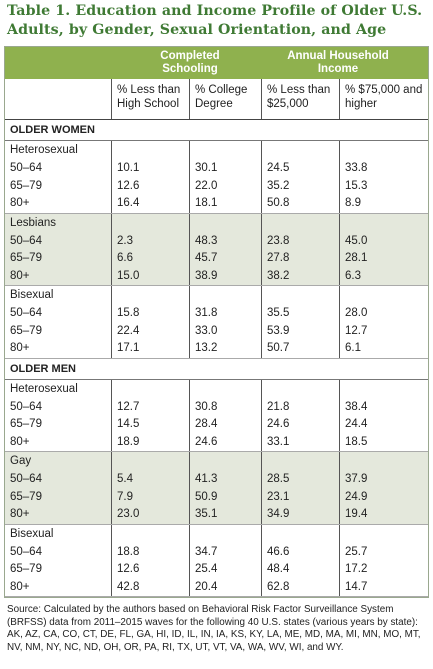 The image size is (433, 669). I want to click on value-cell: 46.6, so click(300, 552).